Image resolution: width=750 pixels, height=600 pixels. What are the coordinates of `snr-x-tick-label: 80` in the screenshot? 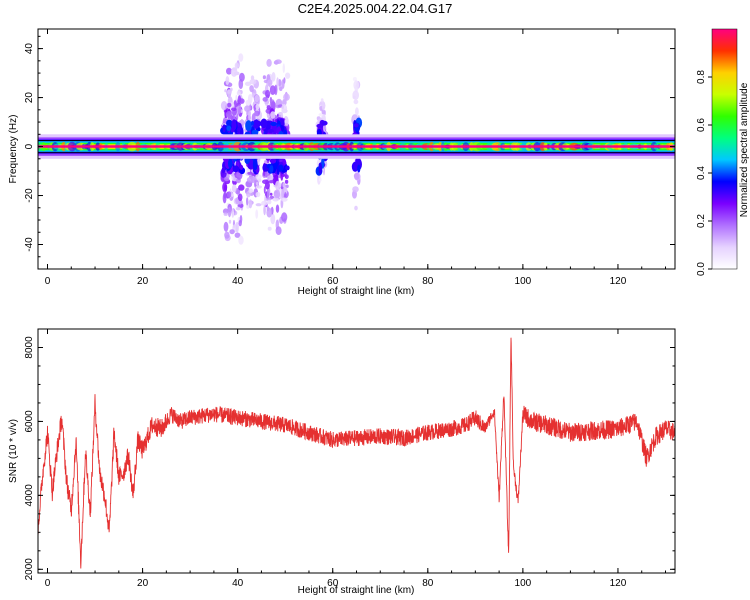 It's located at (428, 583).